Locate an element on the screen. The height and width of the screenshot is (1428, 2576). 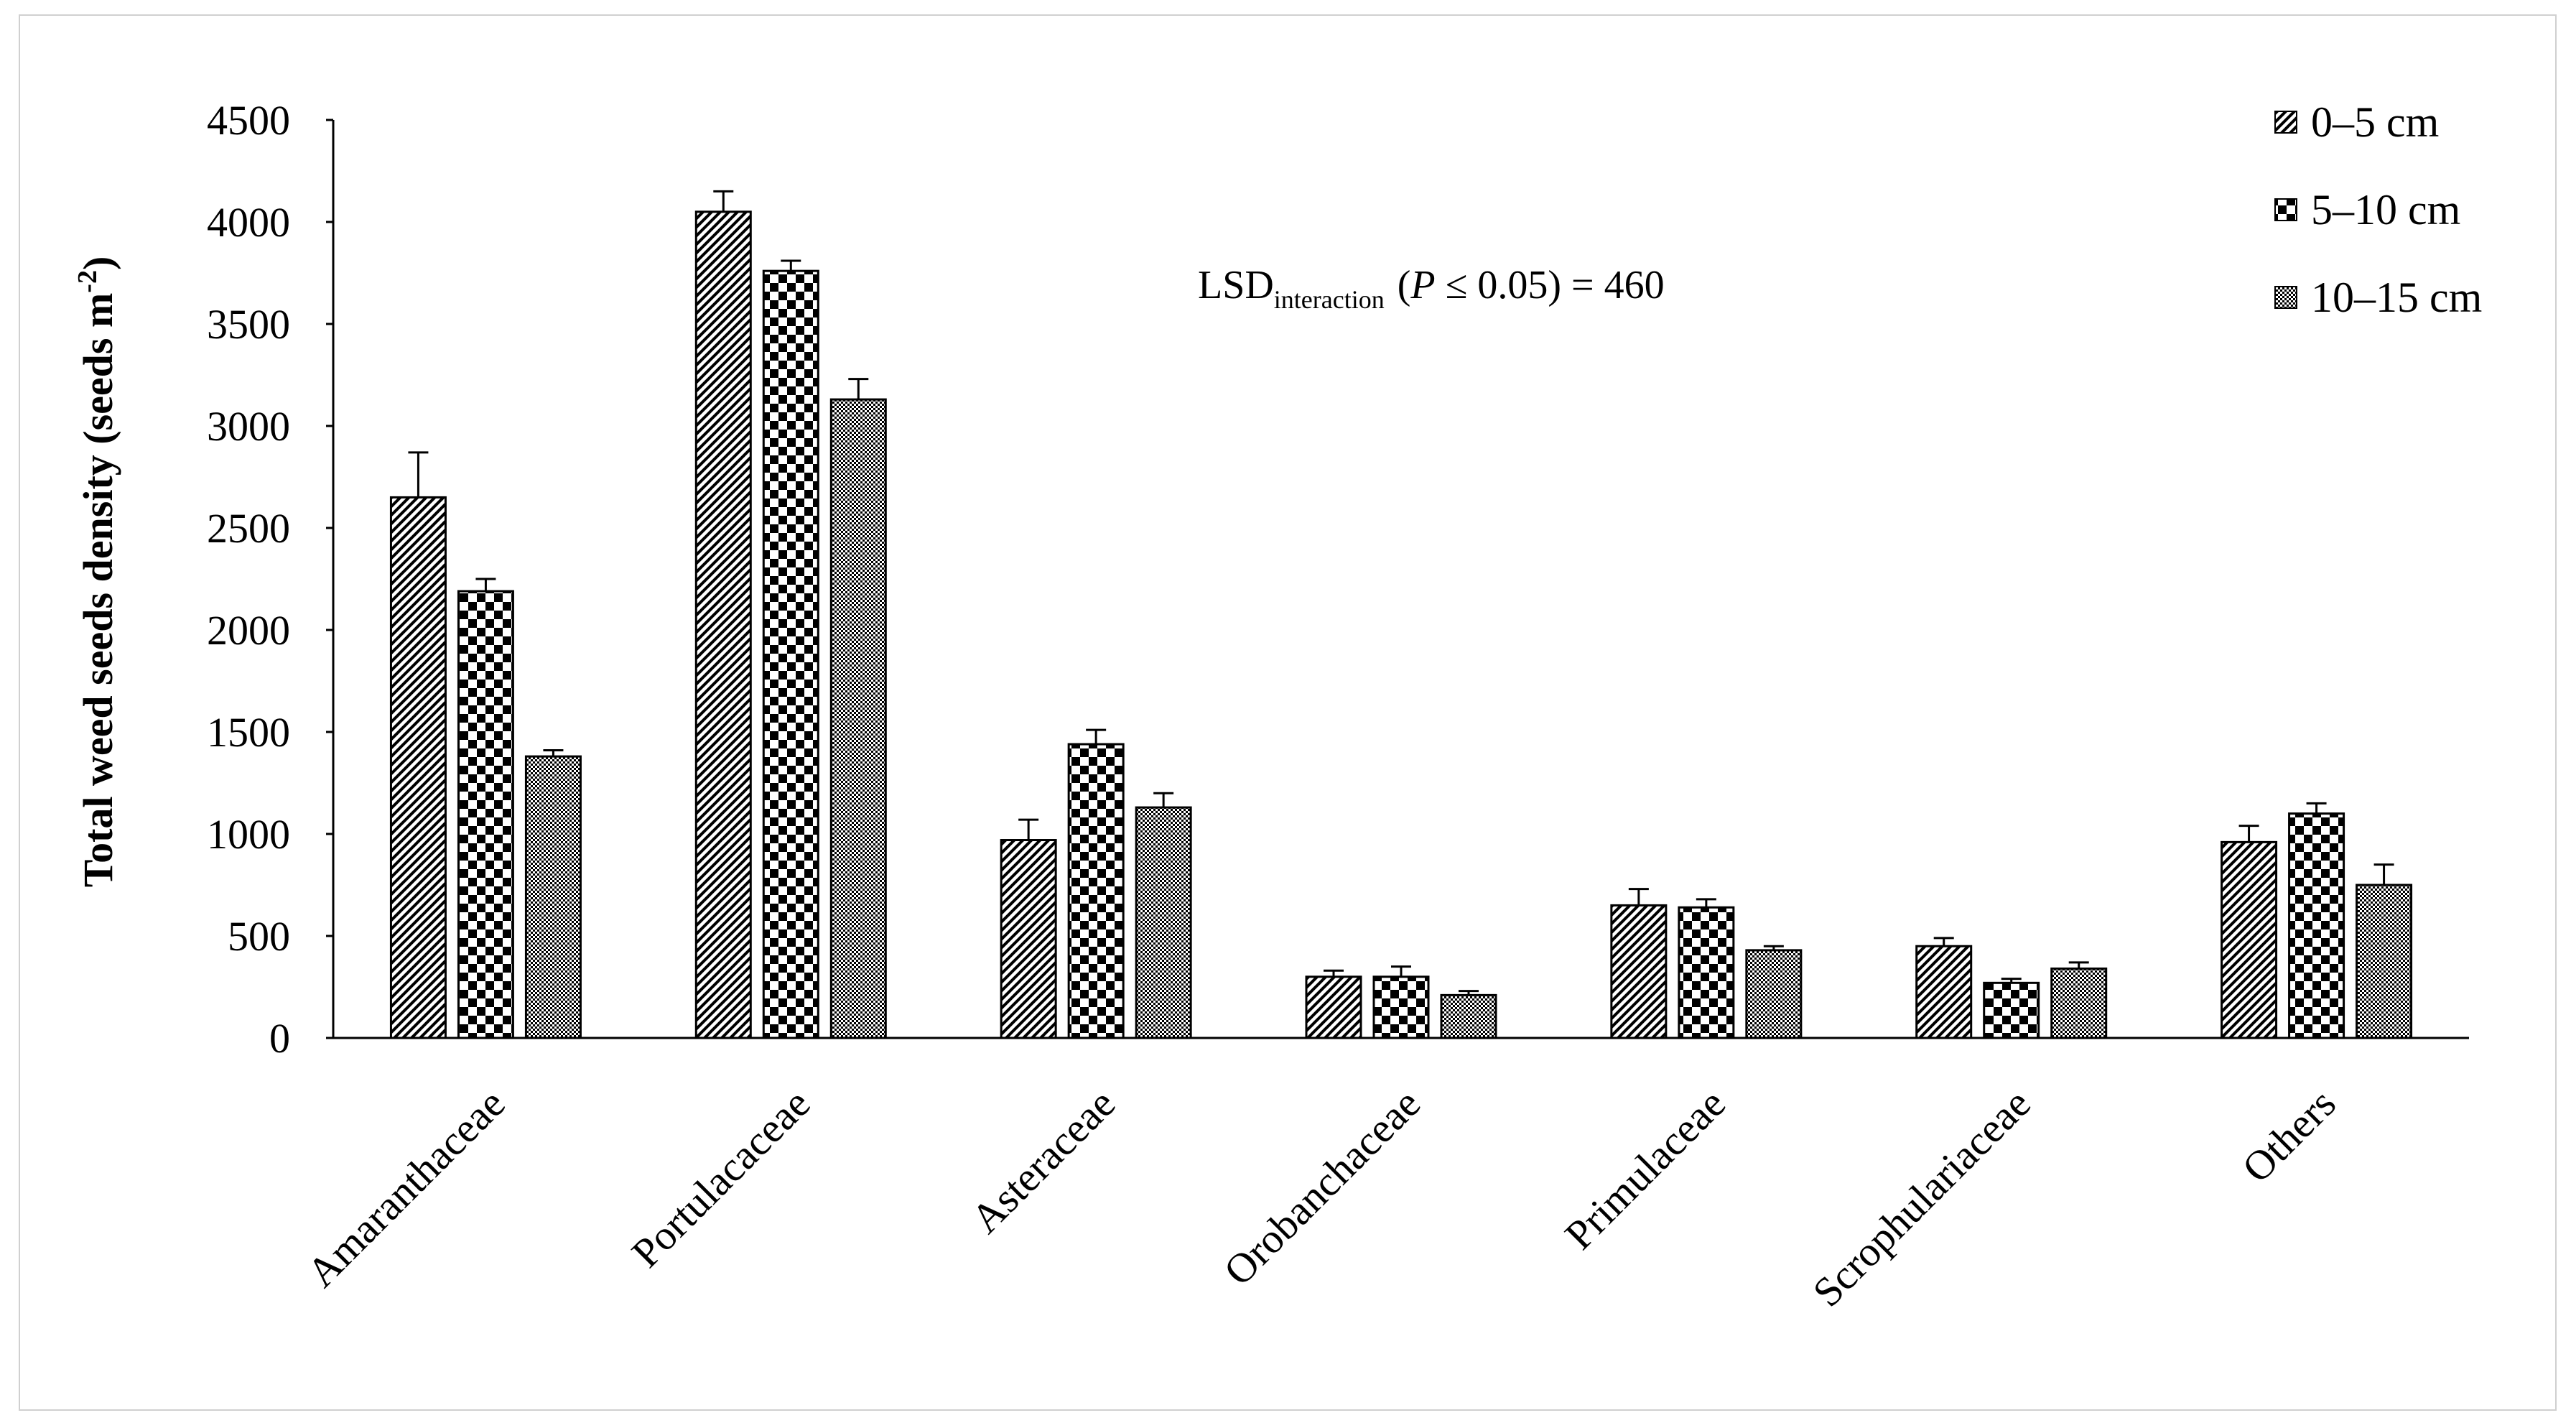
lsd-subscript: interaction is located at coordinates (1329, 299).